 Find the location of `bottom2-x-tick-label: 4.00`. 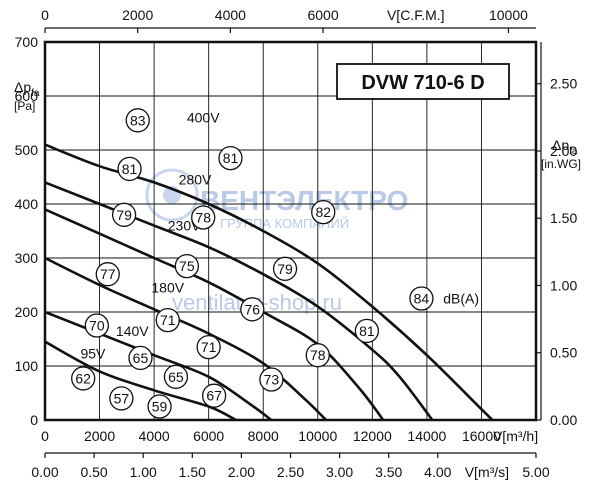

bottom2-x-tick-label: 4.00 is located at coordinates (437, 472).